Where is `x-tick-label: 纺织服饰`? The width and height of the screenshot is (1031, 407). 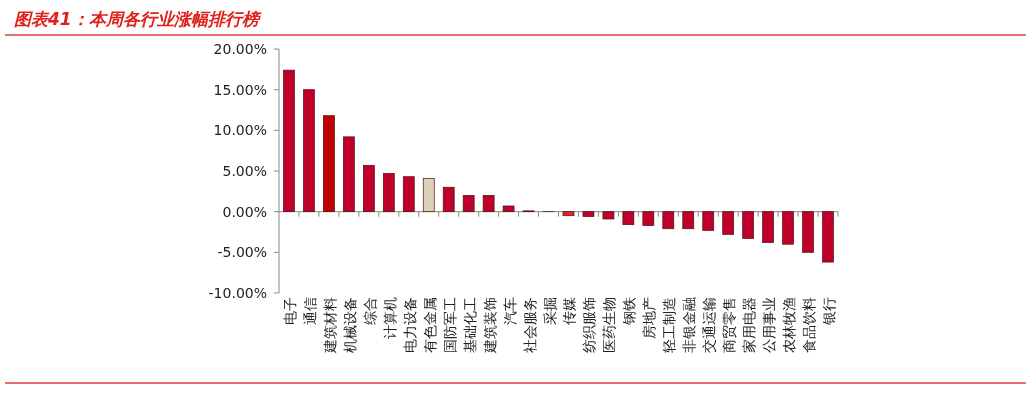 x-tick-label: 纺织服饰 is located at coordinates (589, 325).